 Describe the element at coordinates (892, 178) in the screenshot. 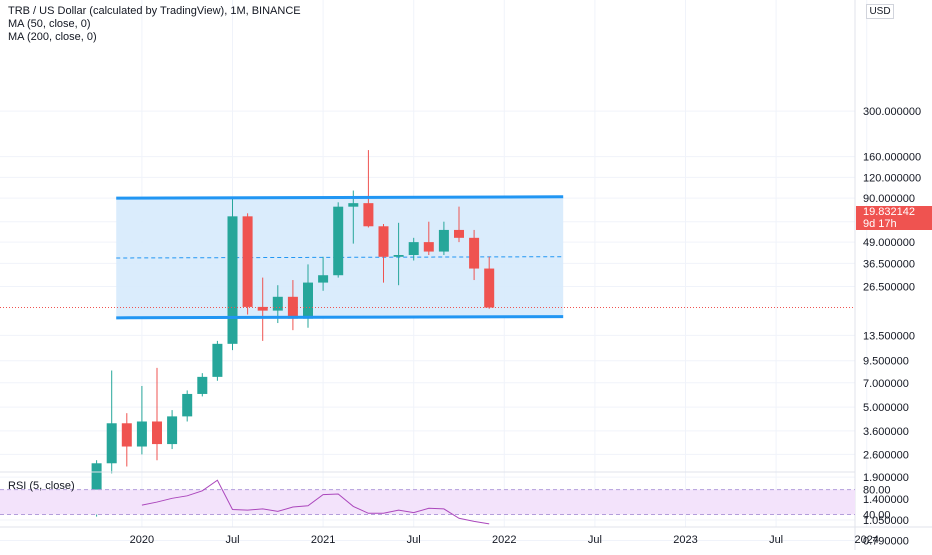

I see `price-tick-label: 120.000000` at that location.